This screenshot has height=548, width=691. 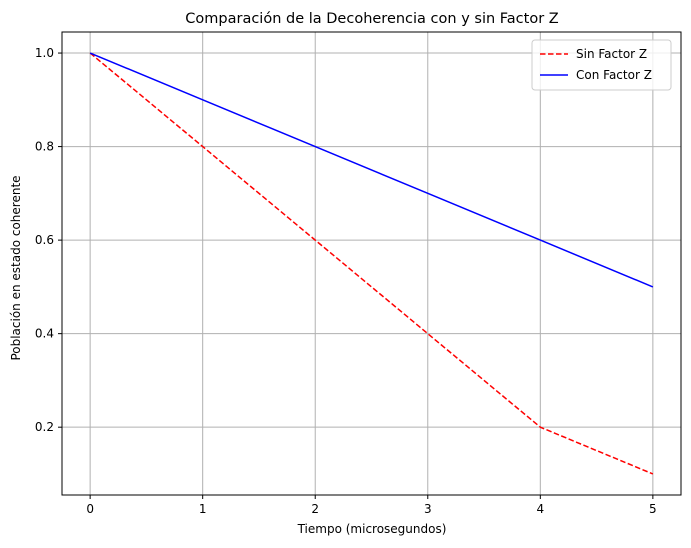 I want to click on x-tick-label: 2, so click(x=315, y=509).